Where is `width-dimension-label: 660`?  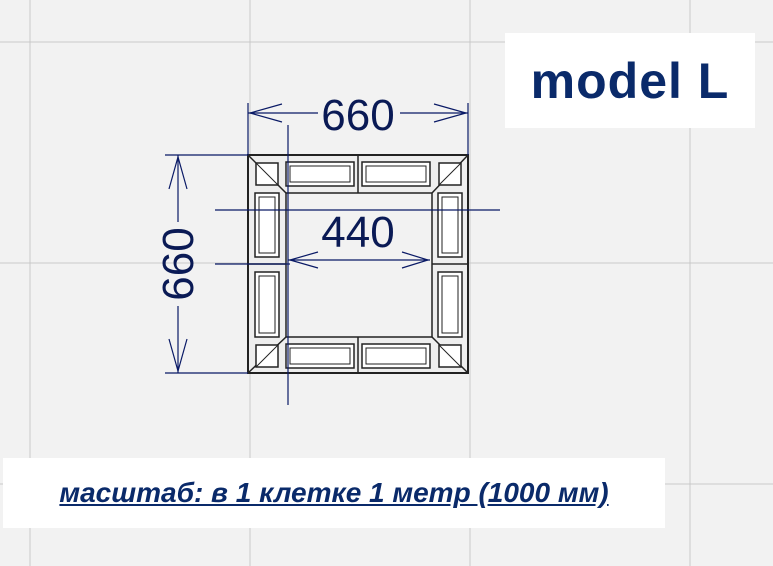 width-dimension-label: 660 is located at coordinates (357, 115).